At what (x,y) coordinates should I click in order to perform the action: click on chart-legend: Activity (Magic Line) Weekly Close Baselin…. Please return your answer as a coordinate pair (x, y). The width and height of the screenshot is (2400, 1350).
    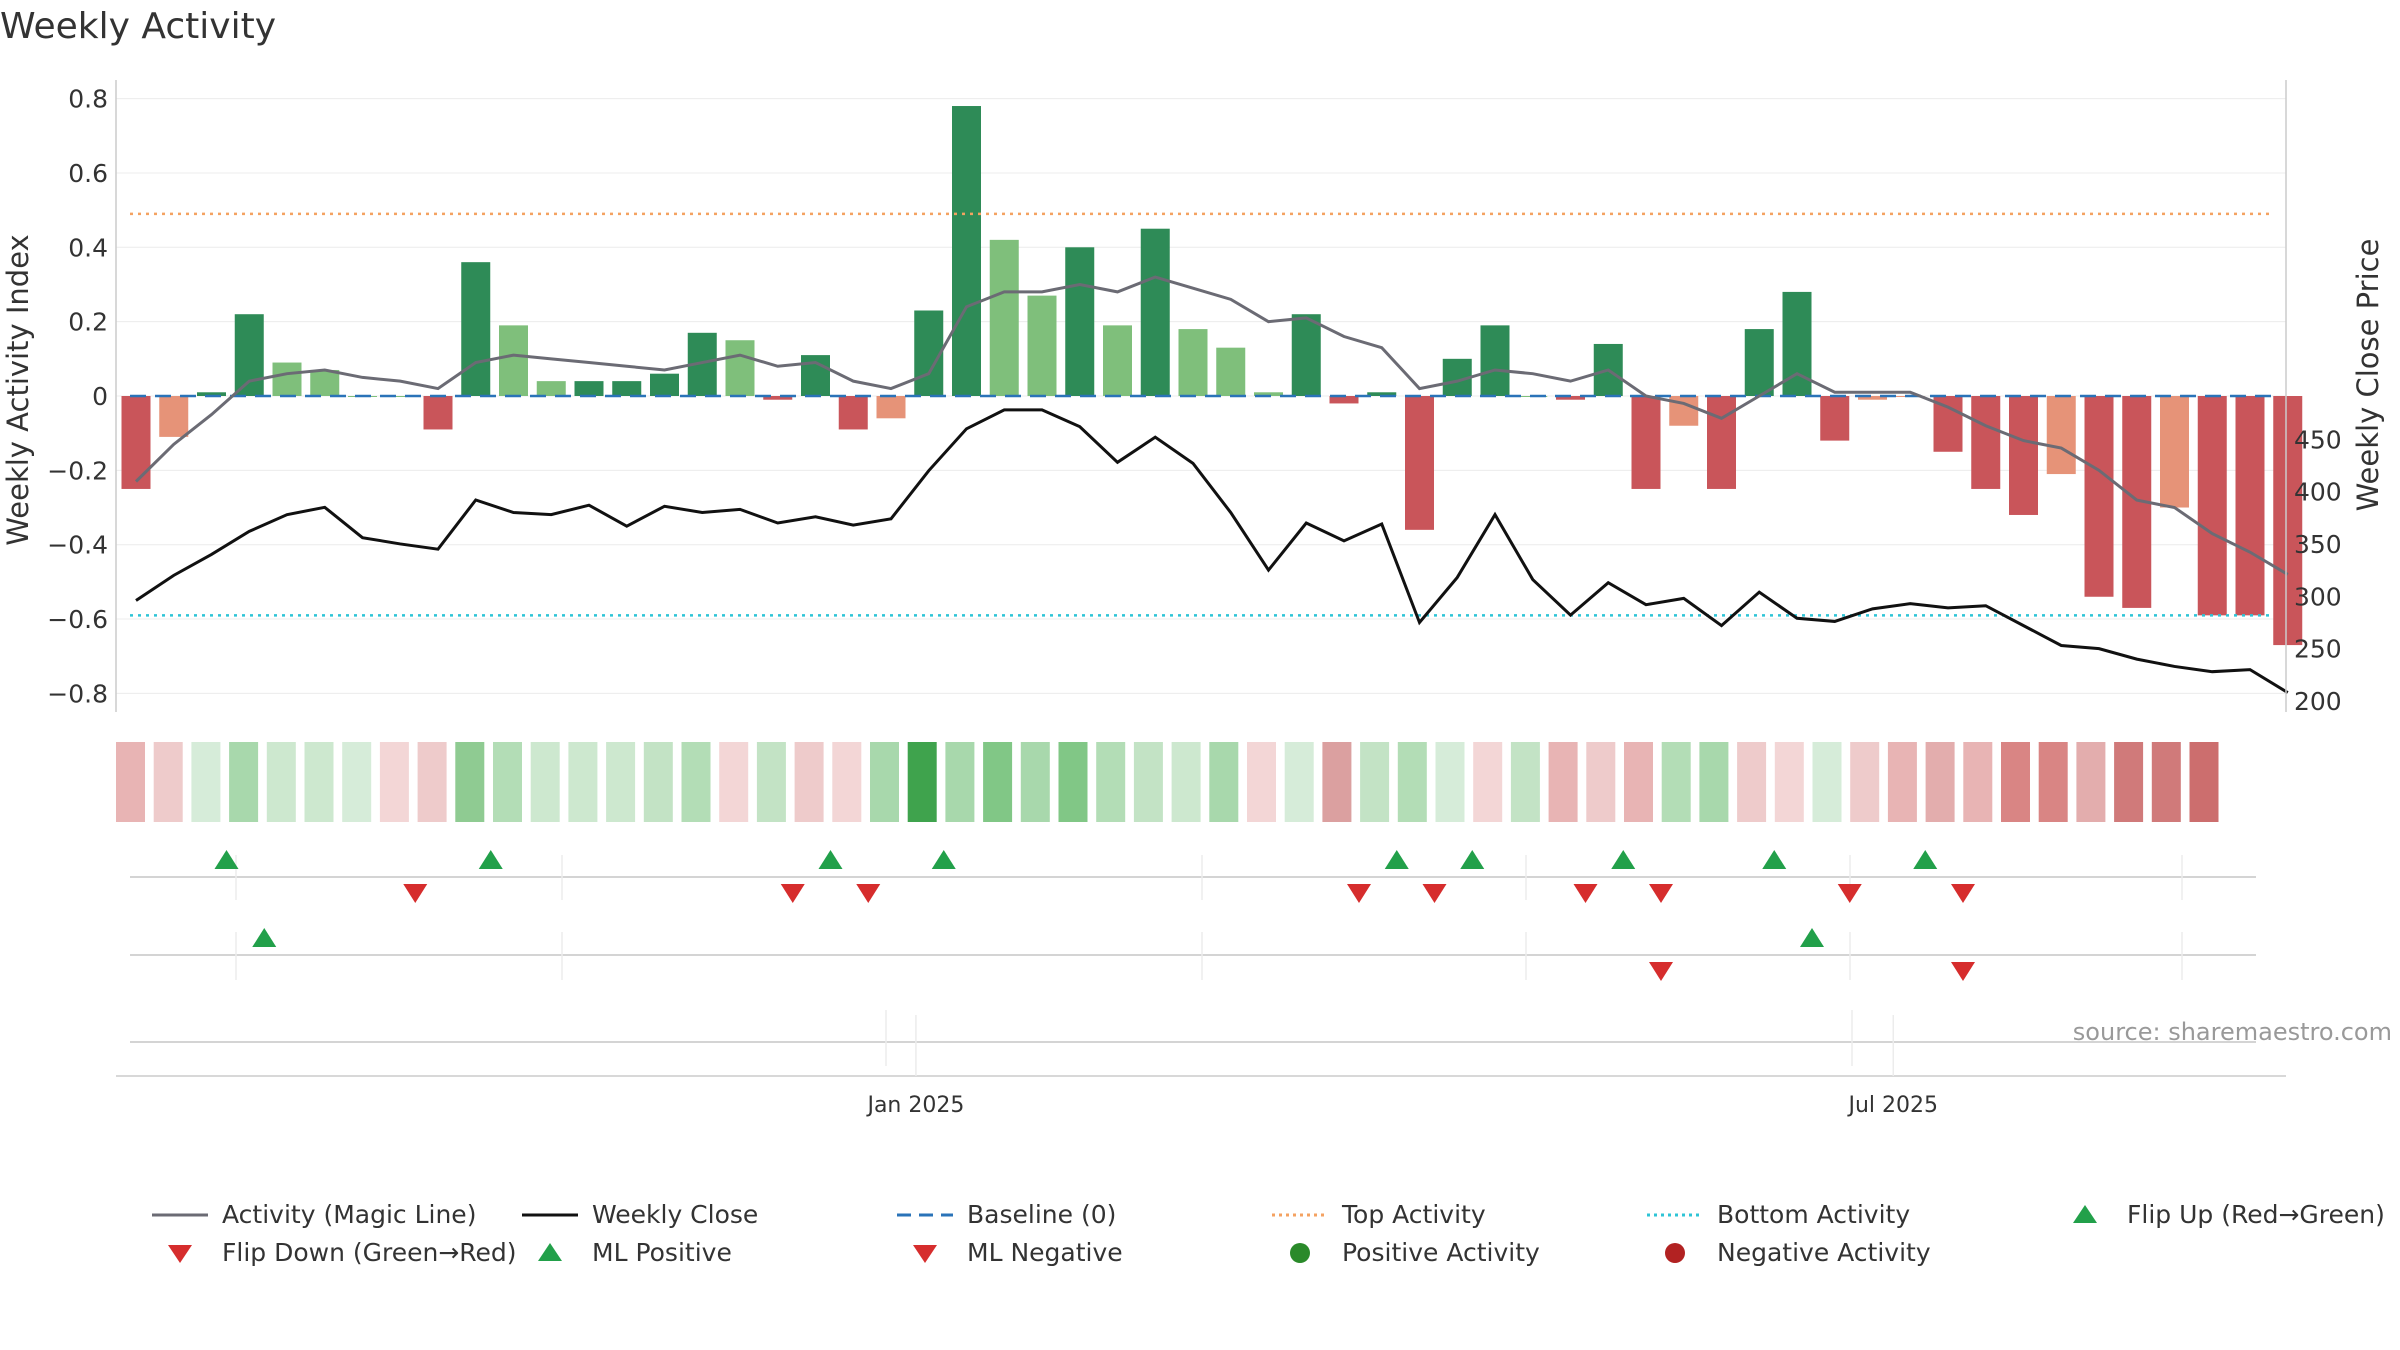
    Looking at the image, I should click on (1275, 1245).